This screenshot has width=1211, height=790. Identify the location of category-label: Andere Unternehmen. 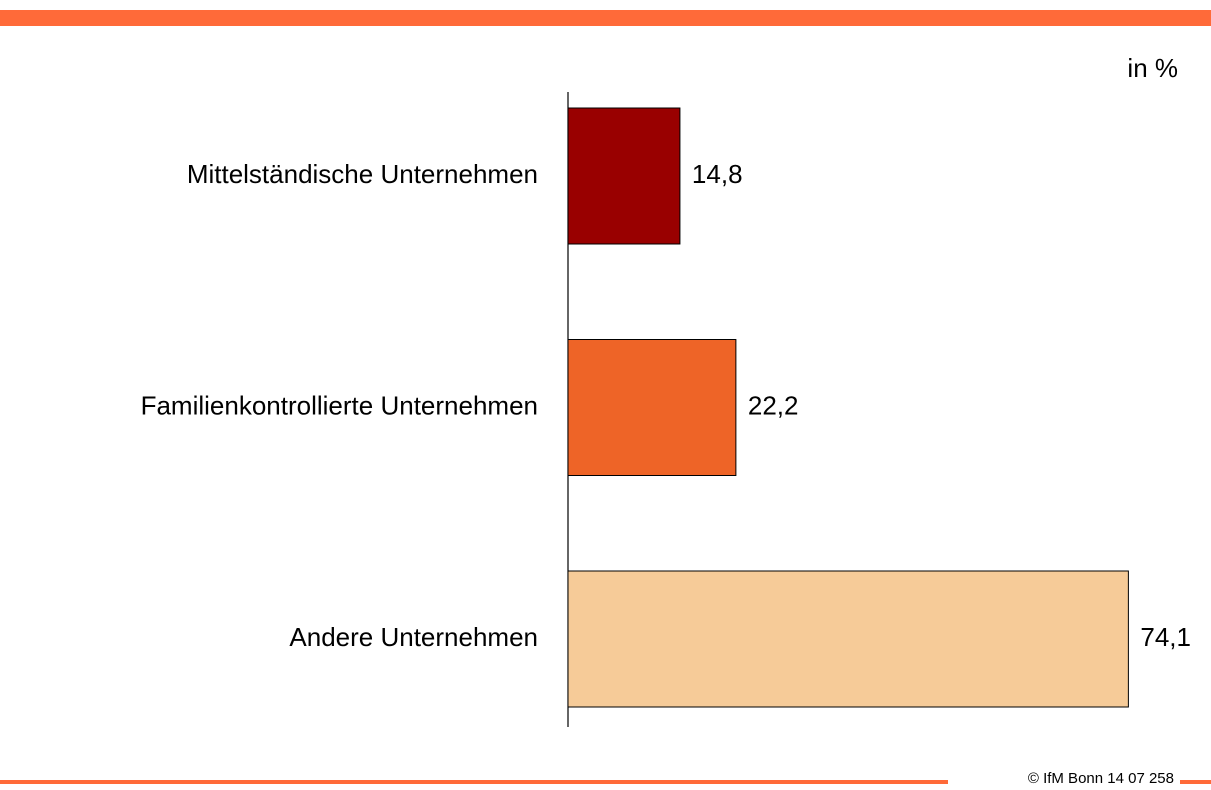
(413, 637).